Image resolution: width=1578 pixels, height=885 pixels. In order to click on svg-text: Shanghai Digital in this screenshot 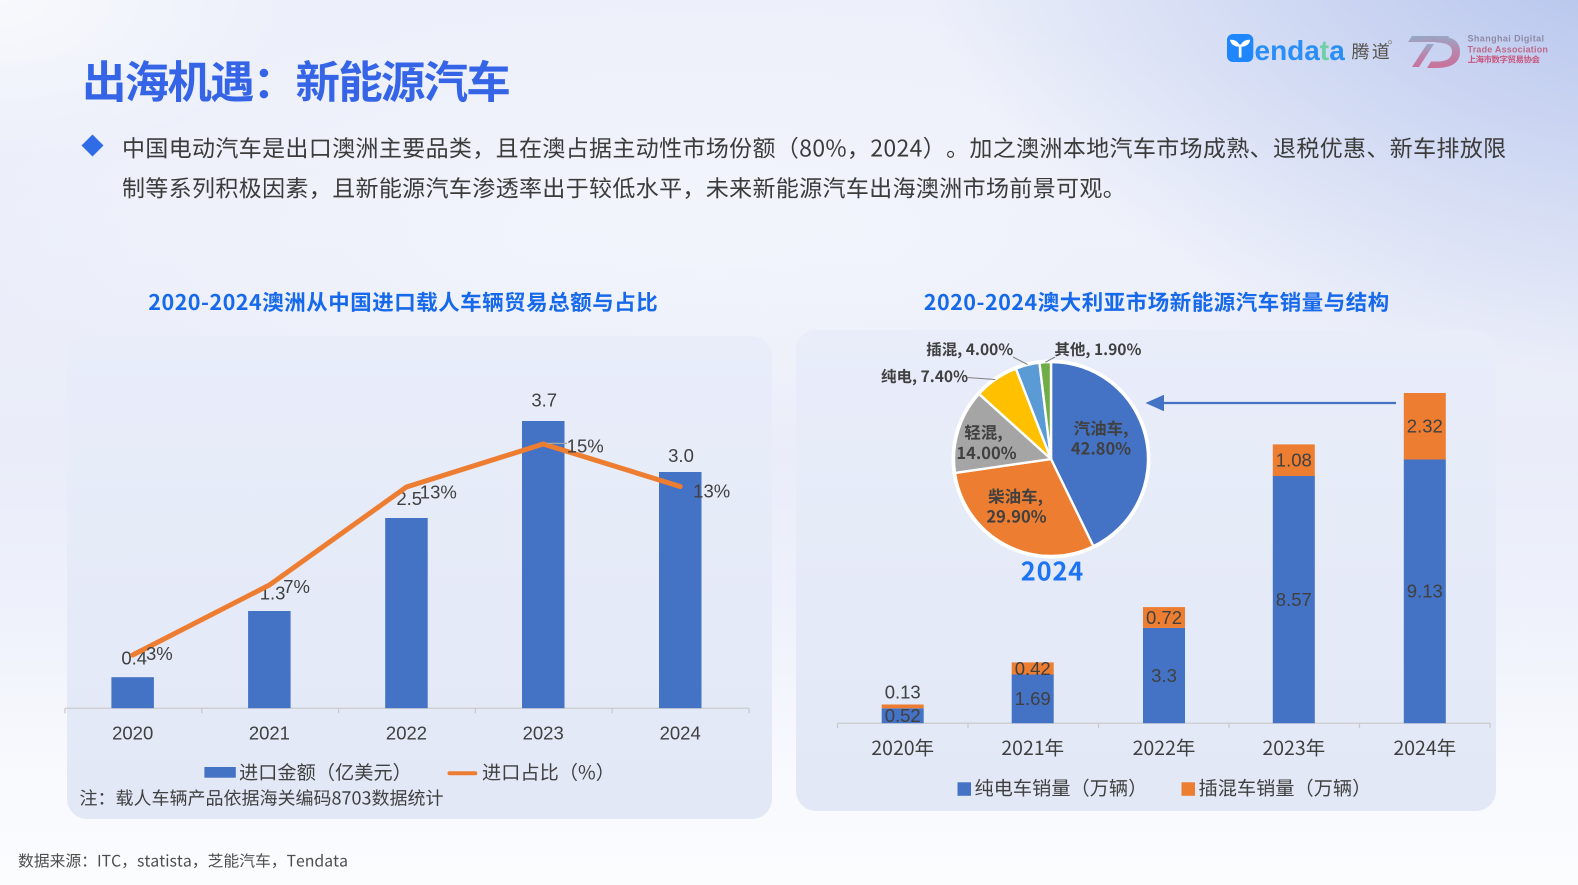, I will do `click(1506, 39)`.